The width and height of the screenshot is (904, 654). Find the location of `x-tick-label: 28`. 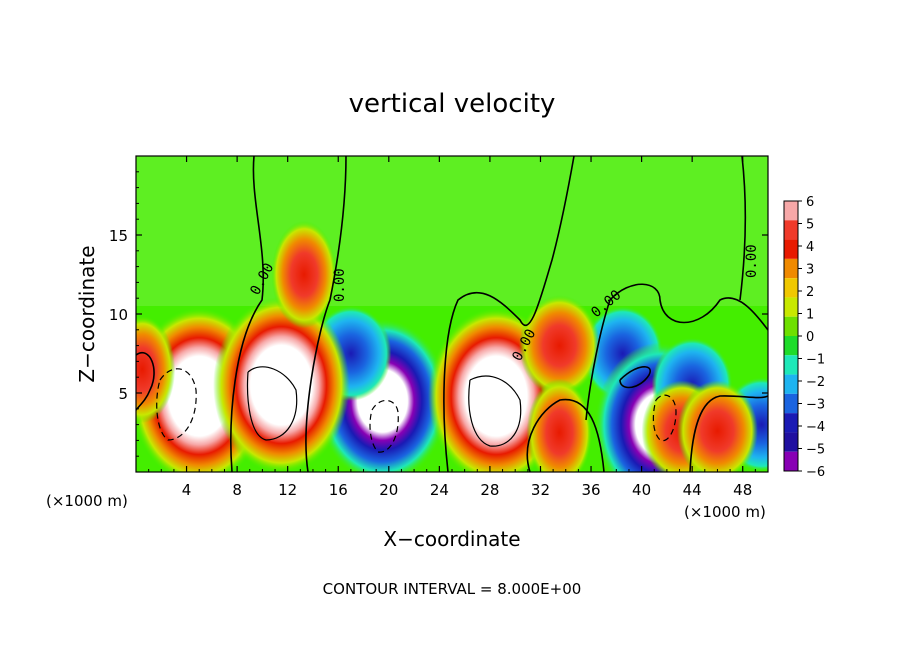

x-tick-label: 28 is located at coordinates (489, 490).